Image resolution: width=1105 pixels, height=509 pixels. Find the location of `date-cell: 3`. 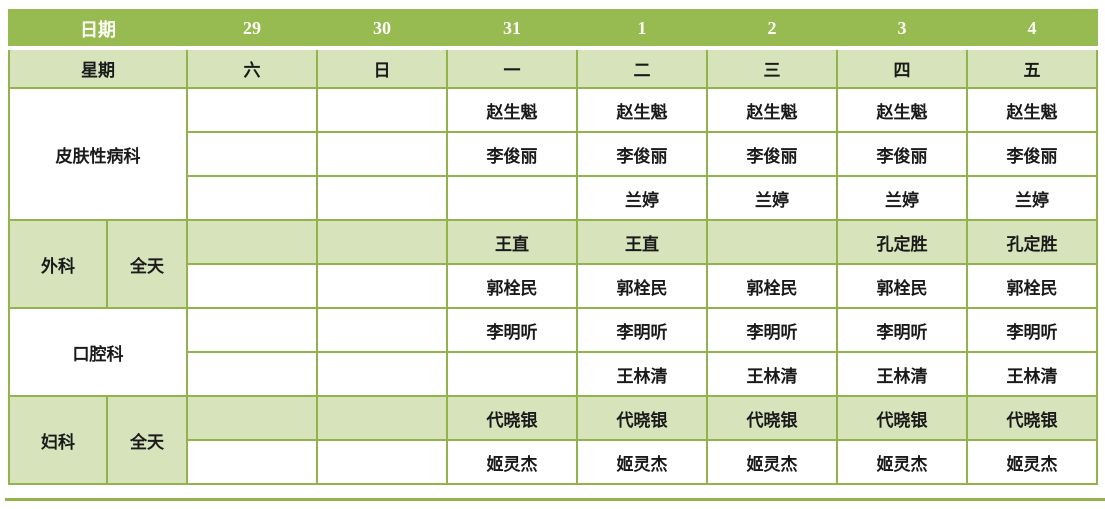

date-cell: 3 is located at coordinates (902, 29).